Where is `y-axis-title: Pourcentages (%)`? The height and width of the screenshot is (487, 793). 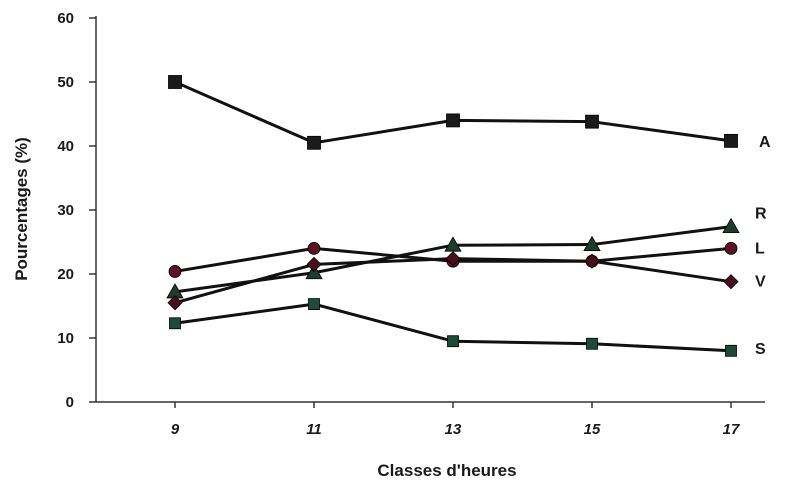 y-axis-title: Pourcentages (%) is located at coordinates (21, 209).